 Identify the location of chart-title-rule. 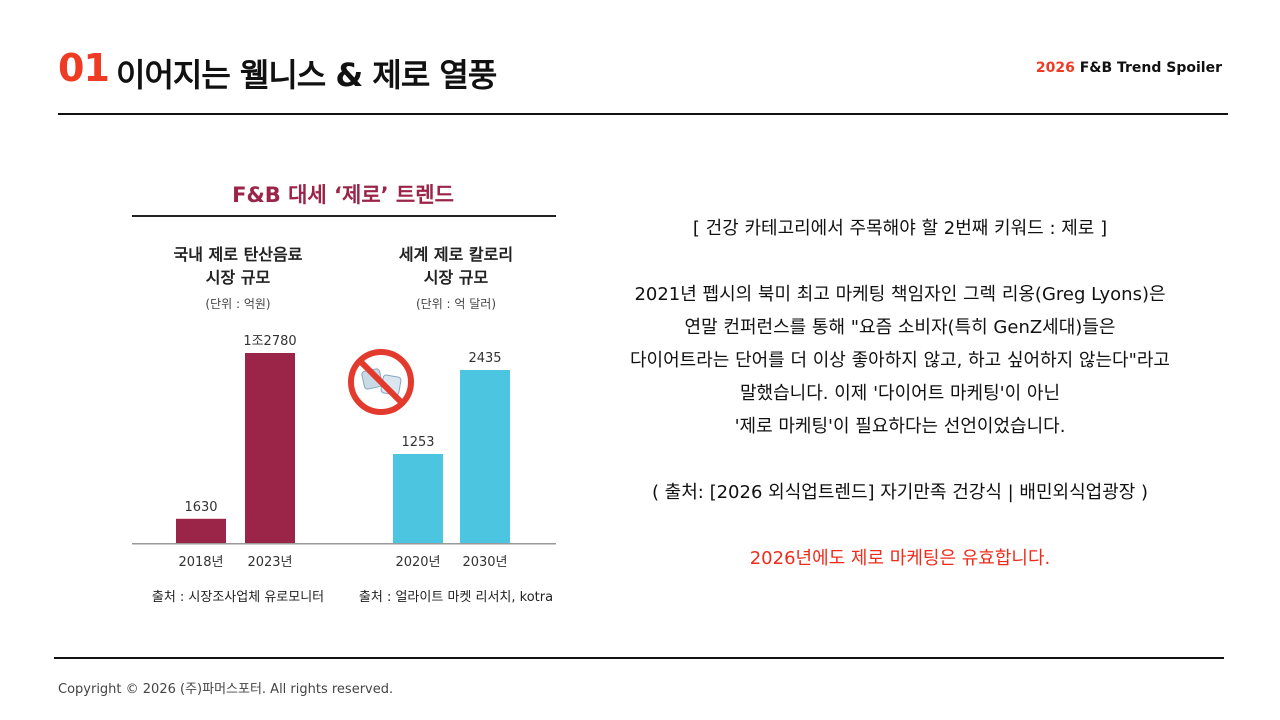
(344, 216).